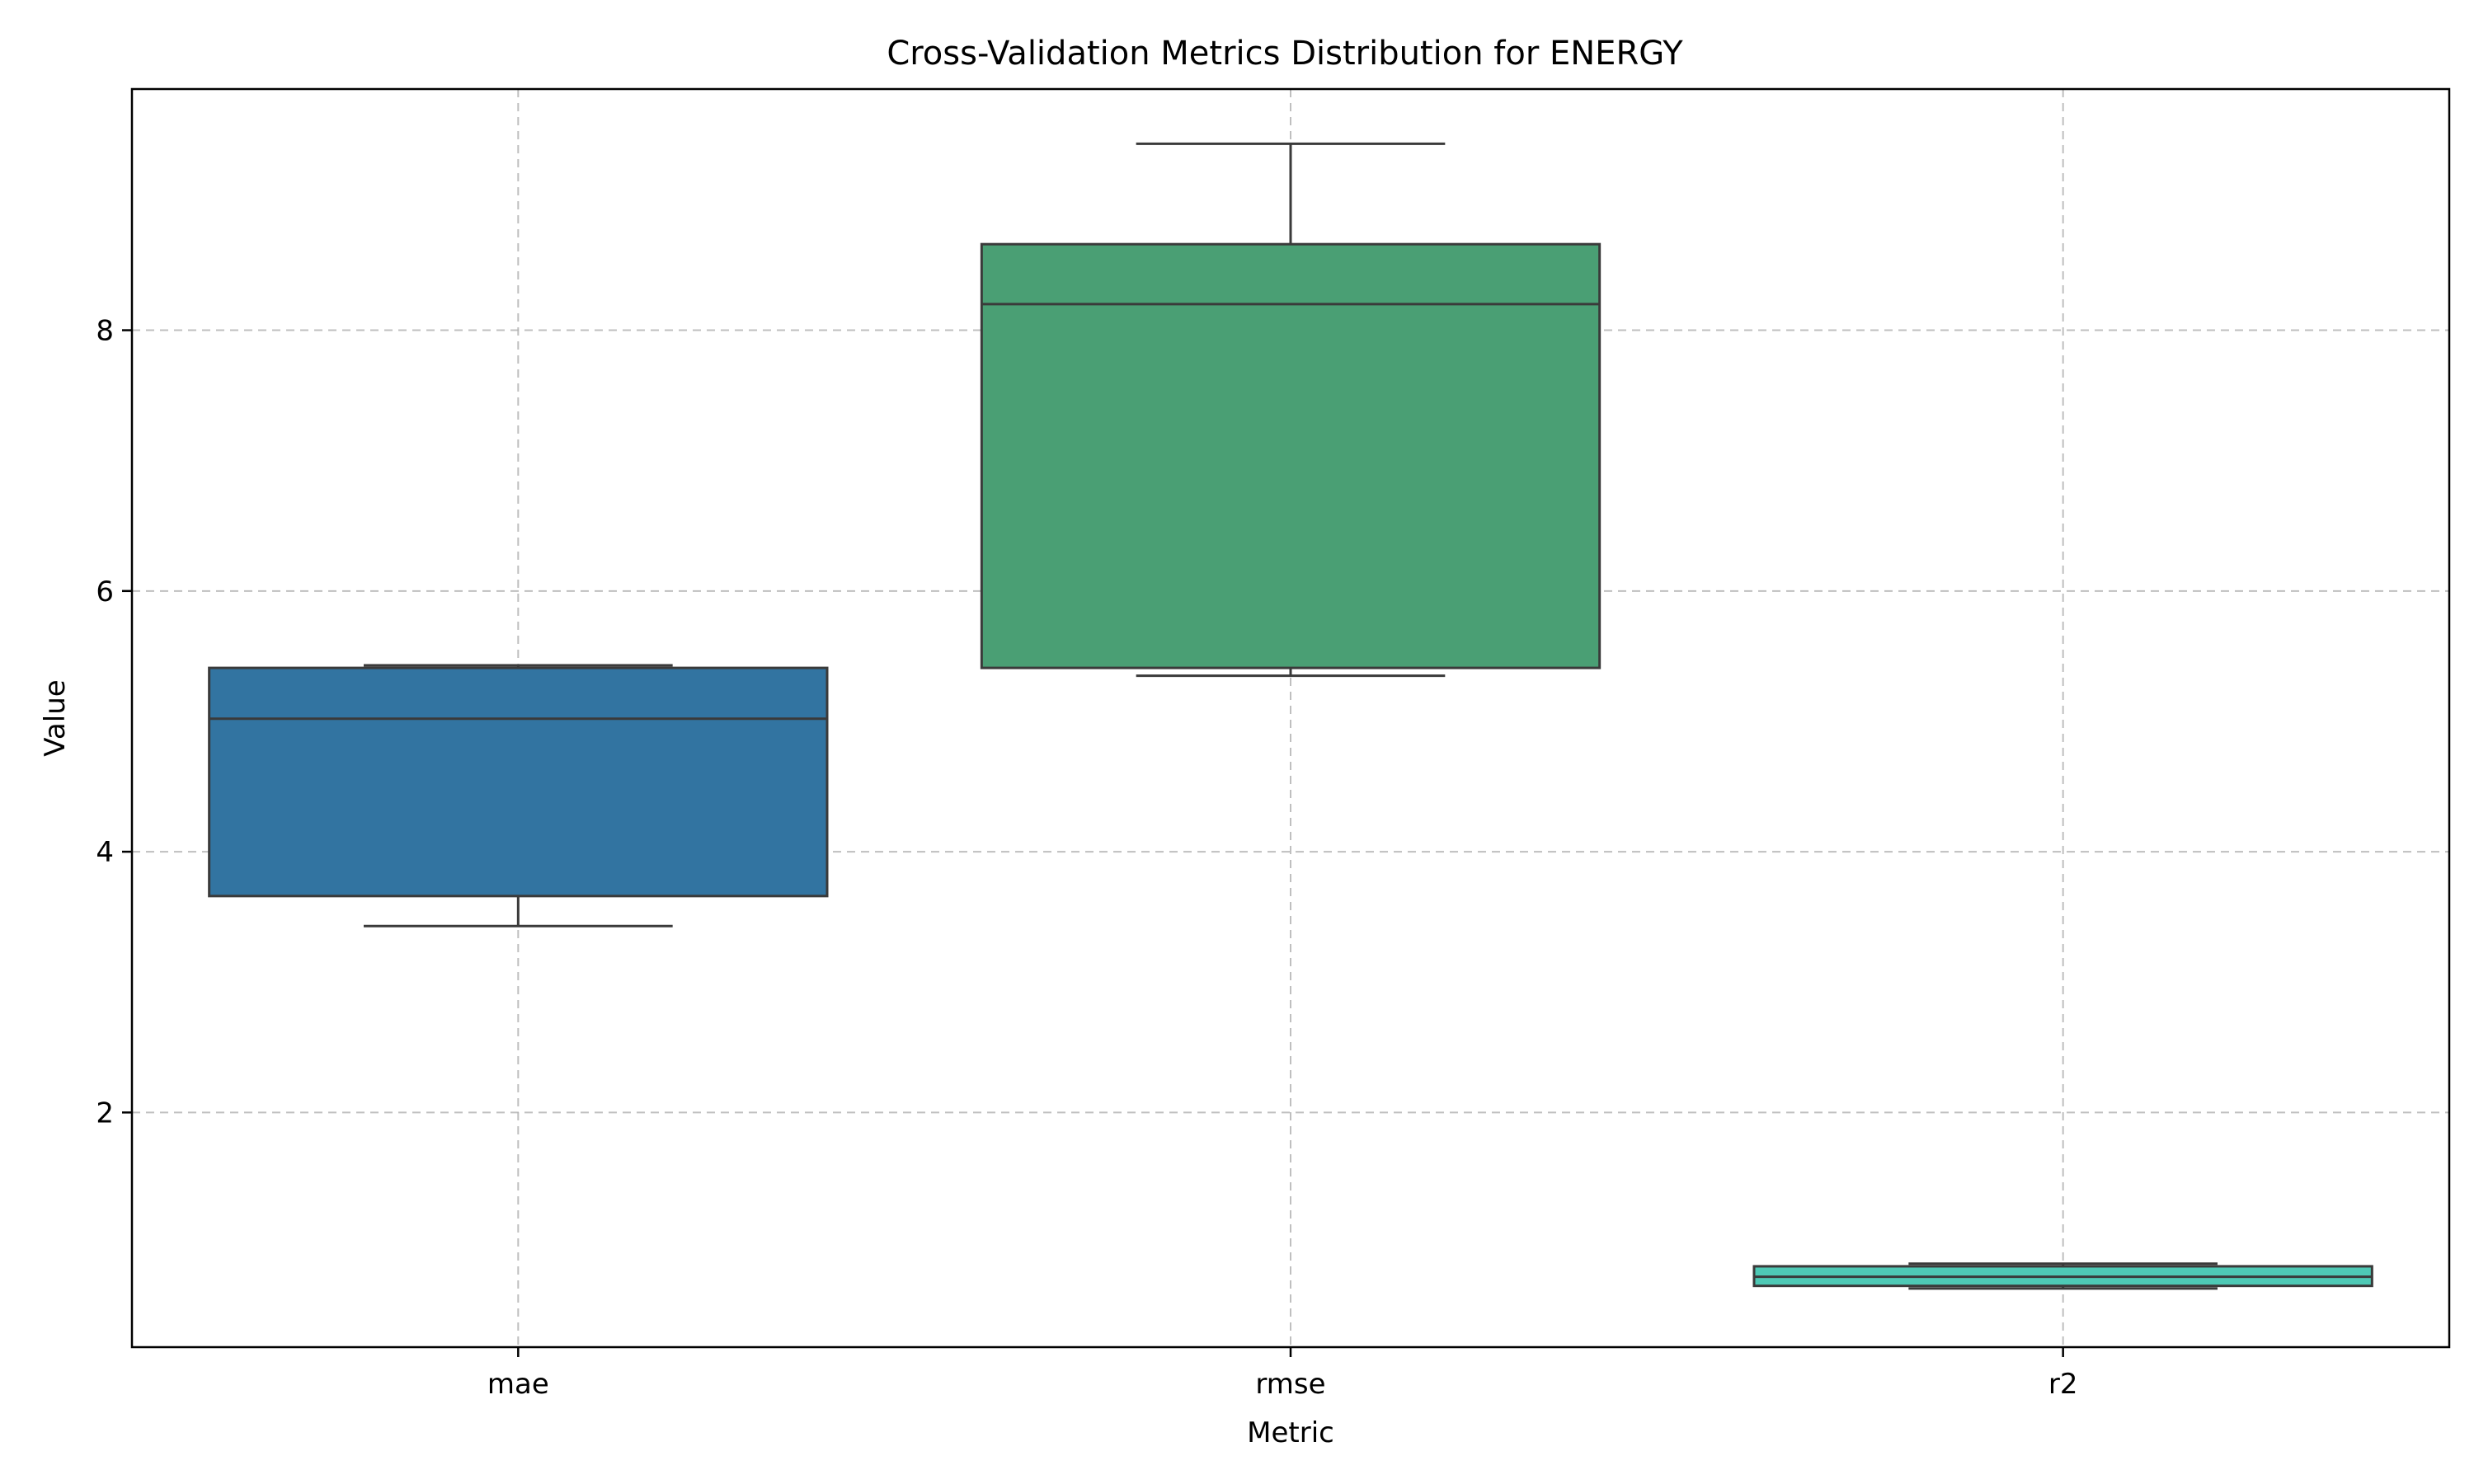  What do you see at coordinates (105, 591) in the screenshot?
I see `y-tick-label: 6` at bounding box center [105, 591].